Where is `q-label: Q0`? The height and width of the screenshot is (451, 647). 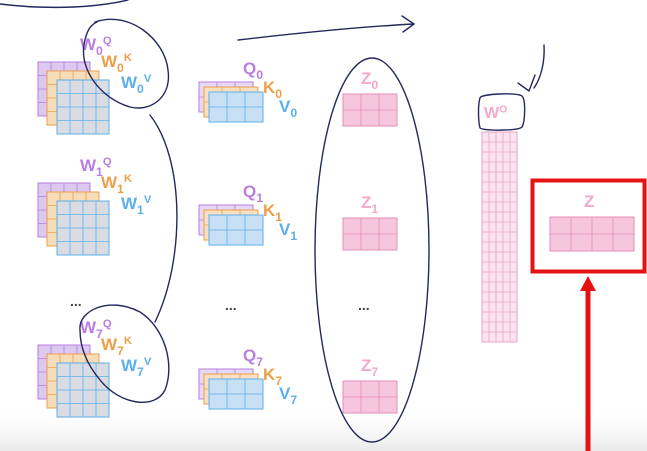
q-label: Q0 is located at coordinates (253, 70).